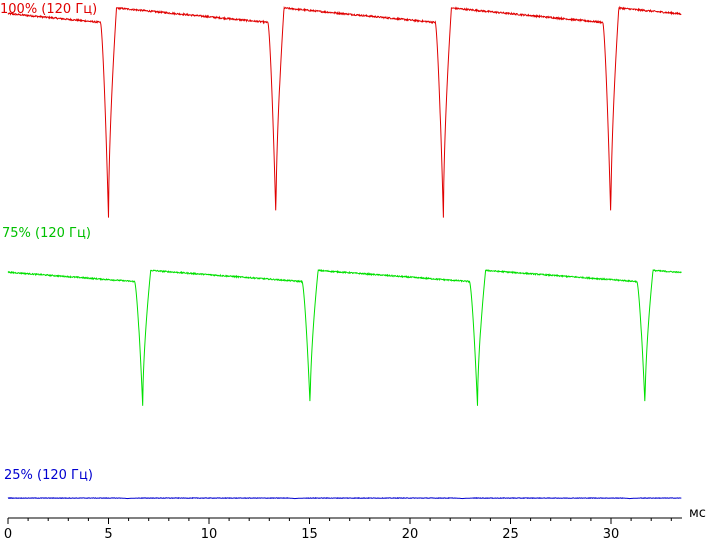 This screenshot has height=539, width=708. What do you see at coordinates (309, 533) in the screenshot?
I see `x-tick-label-15: 15` at bounding box center [309, 533].